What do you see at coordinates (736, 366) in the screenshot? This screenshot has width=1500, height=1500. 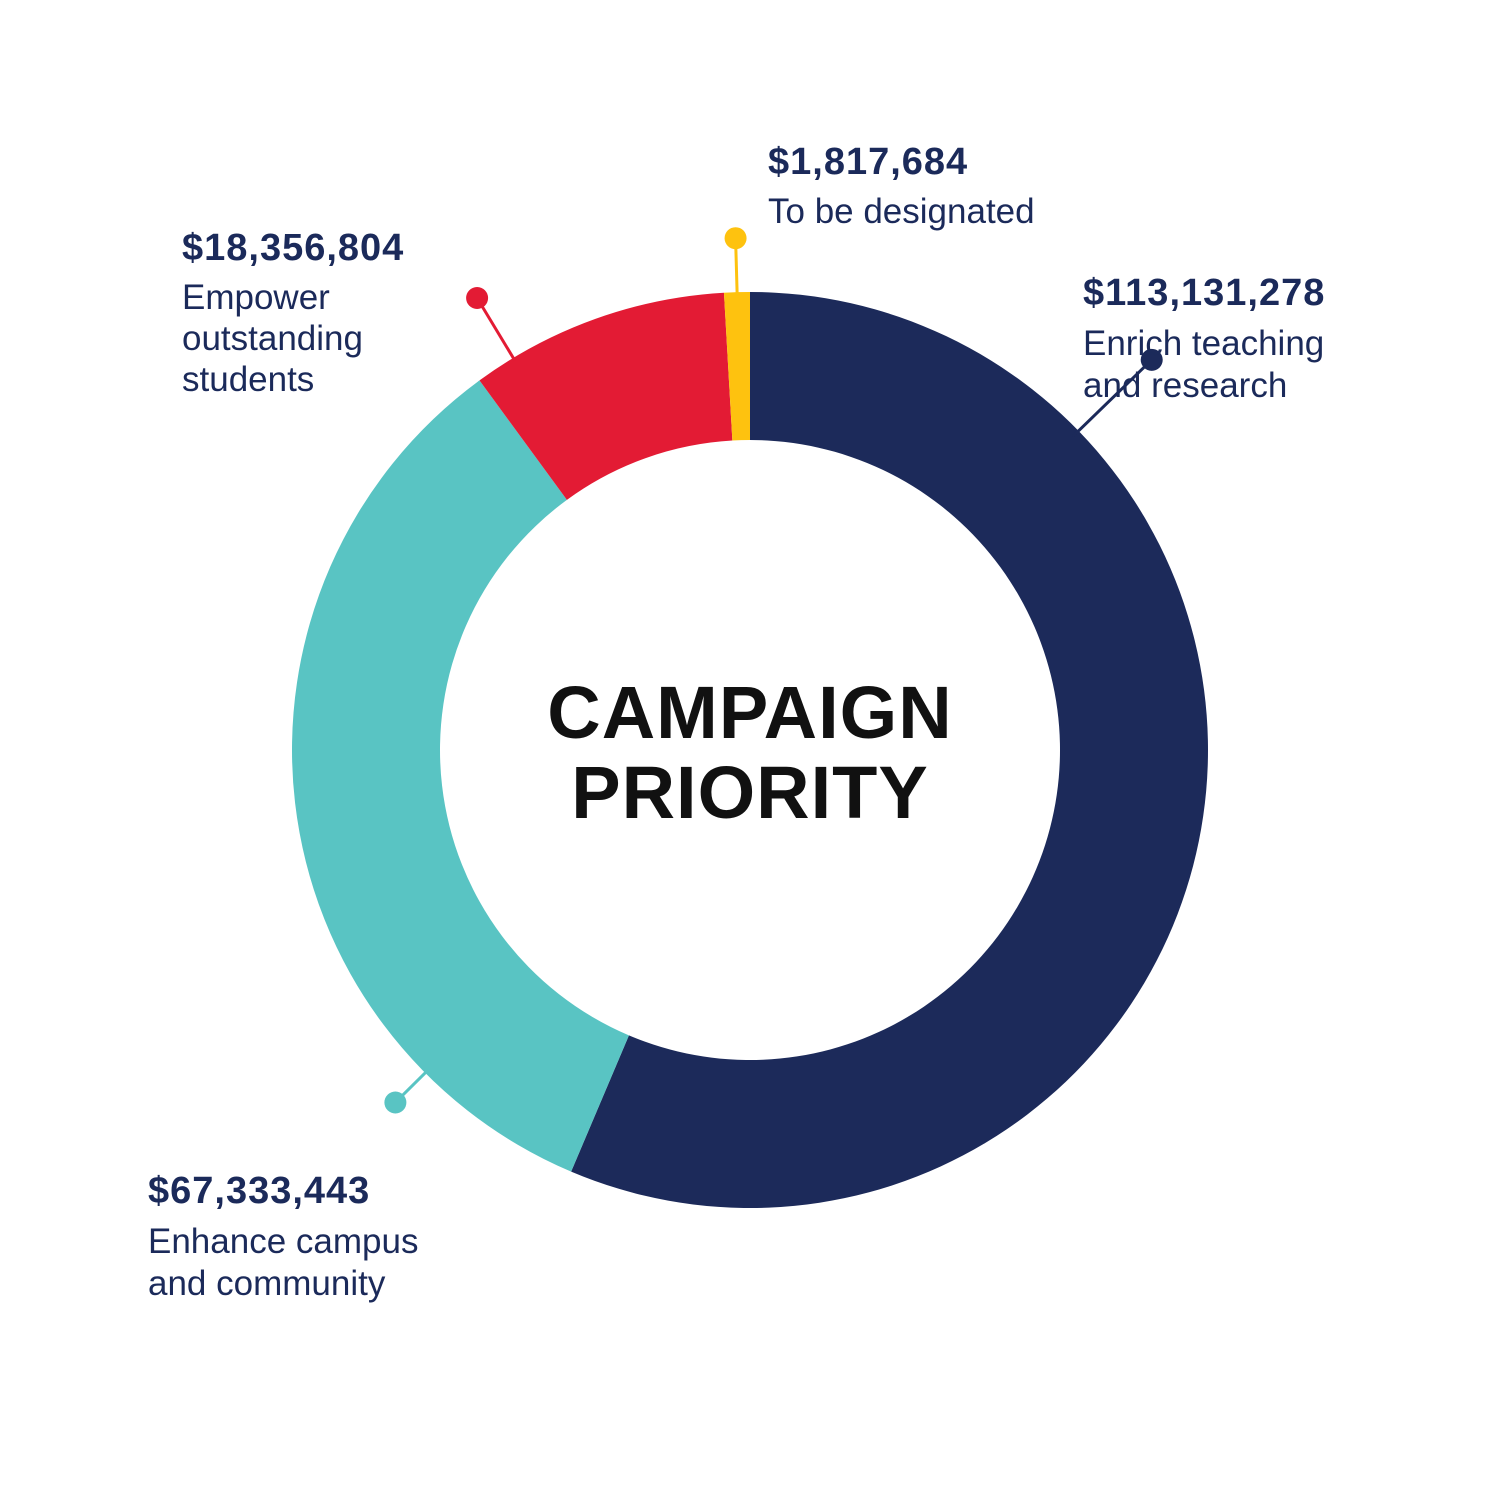 I see `slice-designated` at bounding box center [736, 366].